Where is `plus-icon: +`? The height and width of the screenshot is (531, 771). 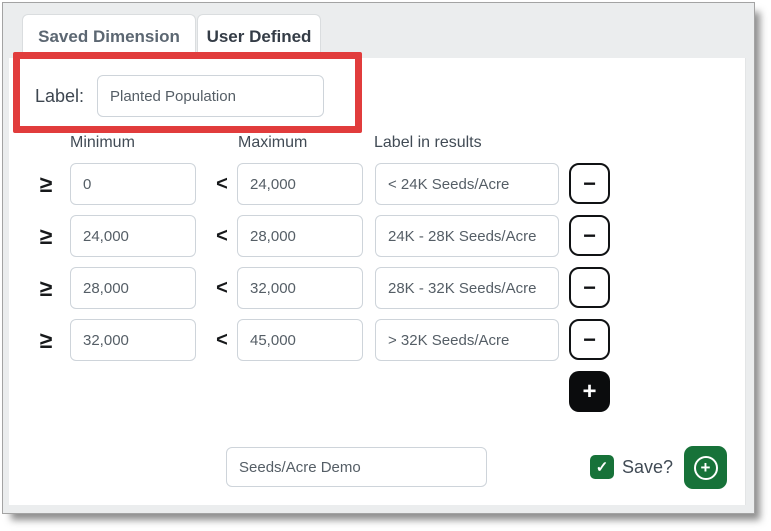
plus-icon: + is located at coordinates (589, 391).